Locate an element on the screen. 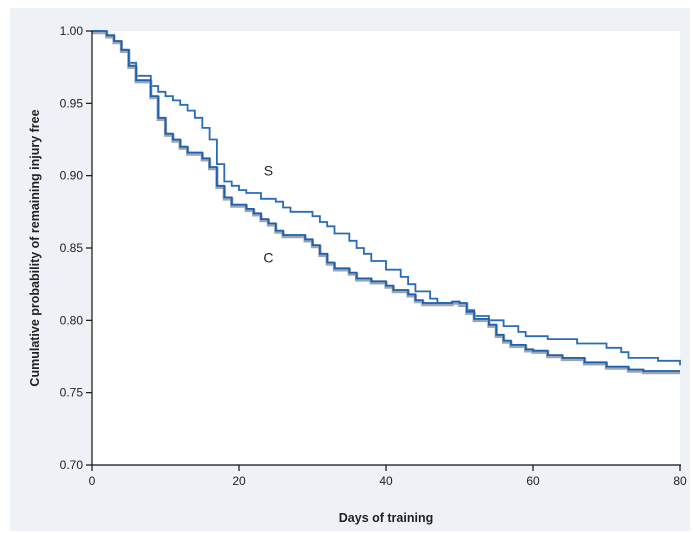  y-tick-label: 1.00 is located at coordinates (72, 31).